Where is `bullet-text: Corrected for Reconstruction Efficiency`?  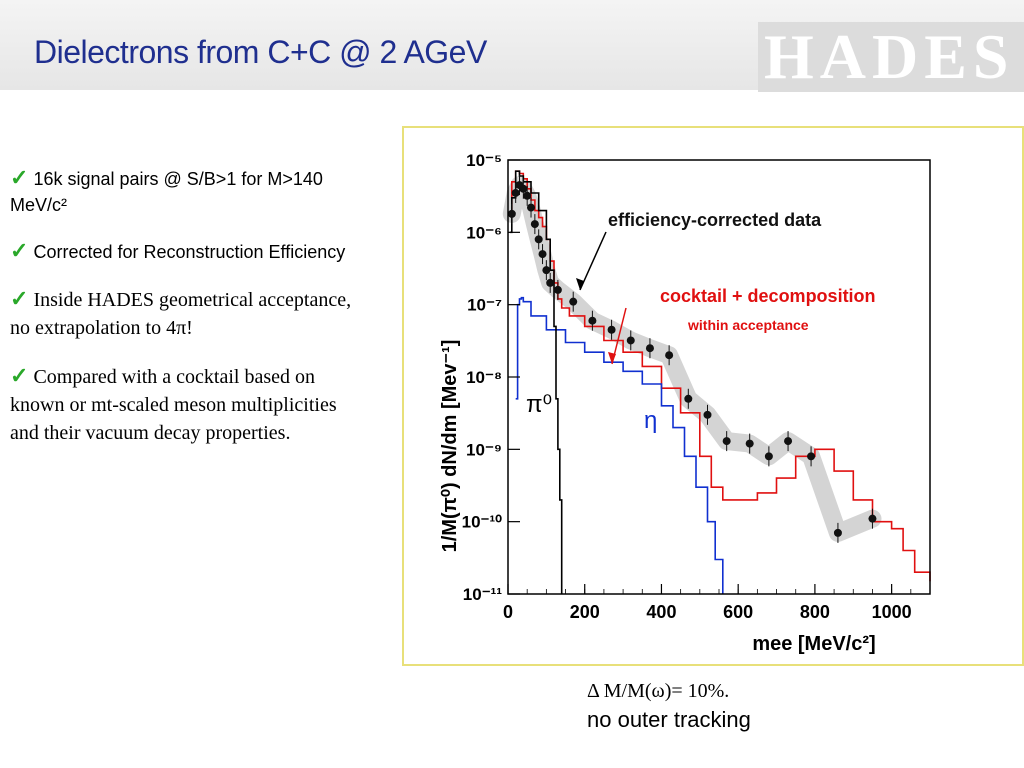 bullet-text: Corrected for Reconstruction Efficiency is located at coordinates (189, 252).